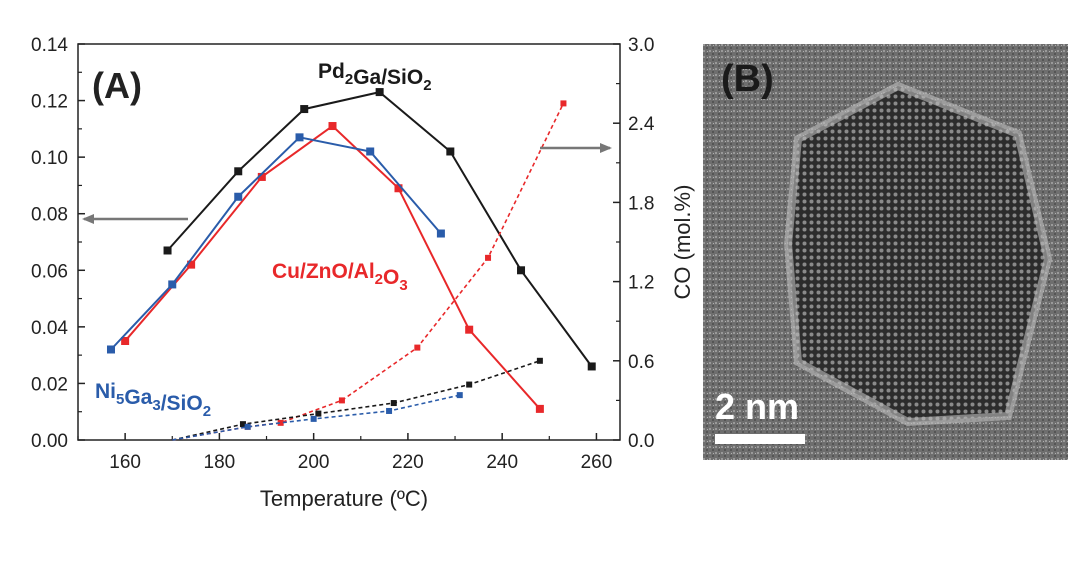 This screenshot has height=565, width=1068. What do you see at coordinates (641, 45) in the screenshot?
I see `y-right-tick-label: 3.0` at bounding box center [641, 45].